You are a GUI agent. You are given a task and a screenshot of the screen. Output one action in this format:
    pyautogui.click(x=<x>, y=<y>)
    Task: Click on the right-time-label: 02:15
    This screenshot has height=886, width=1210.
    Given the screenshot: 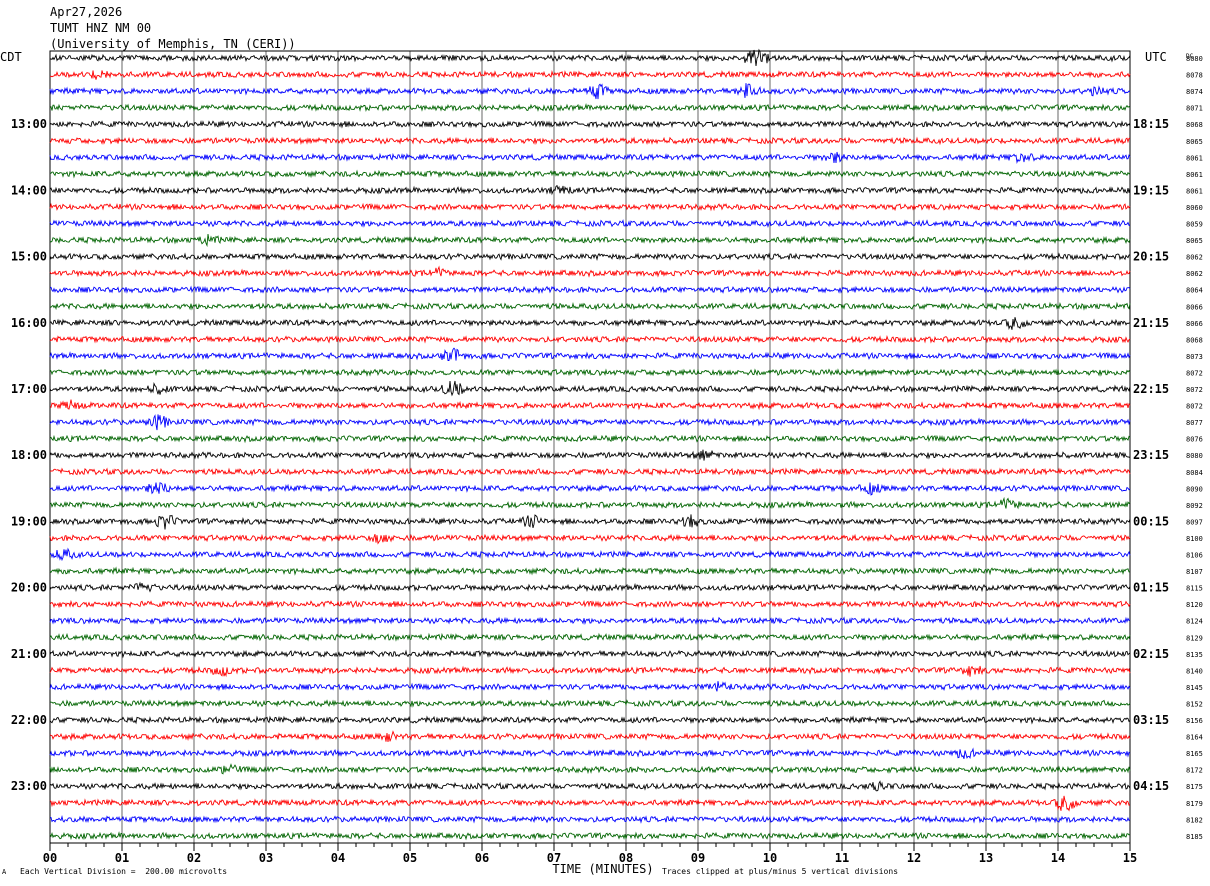 What is the action you would take?
    pyautogui.click(x=1151, y=654)
    